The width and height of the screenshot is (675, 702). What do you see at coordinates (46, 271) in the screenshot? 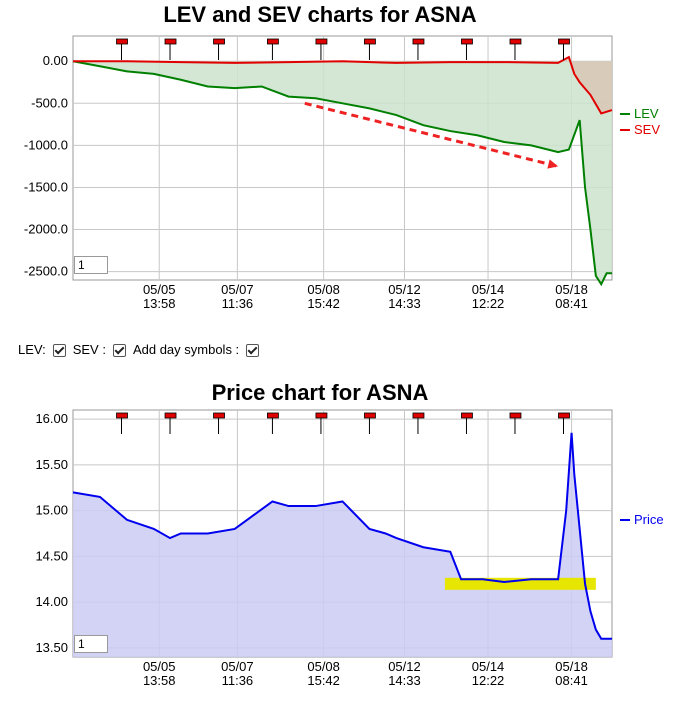
I see `y-tick-label: -2500.0` at bounding box center [46, 271].